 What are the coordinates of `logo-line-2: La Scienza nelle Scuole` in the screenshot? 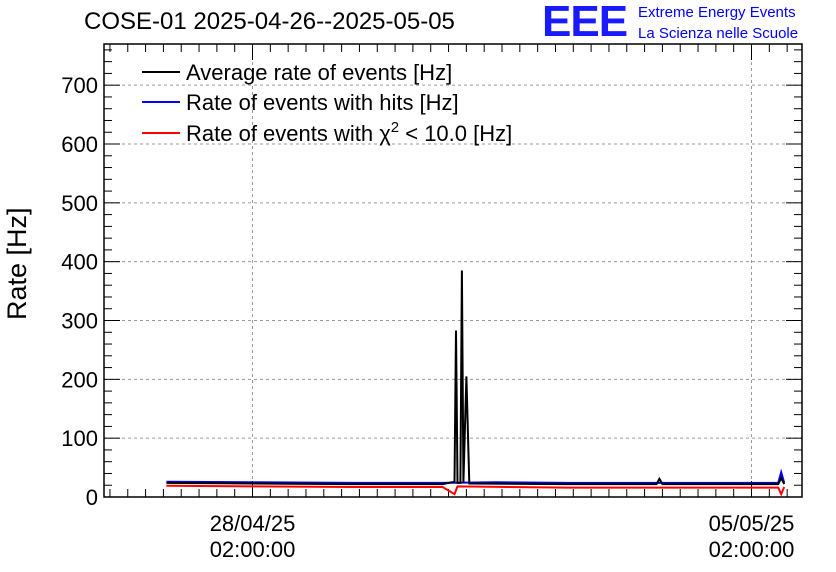 It's located at (718, 33).